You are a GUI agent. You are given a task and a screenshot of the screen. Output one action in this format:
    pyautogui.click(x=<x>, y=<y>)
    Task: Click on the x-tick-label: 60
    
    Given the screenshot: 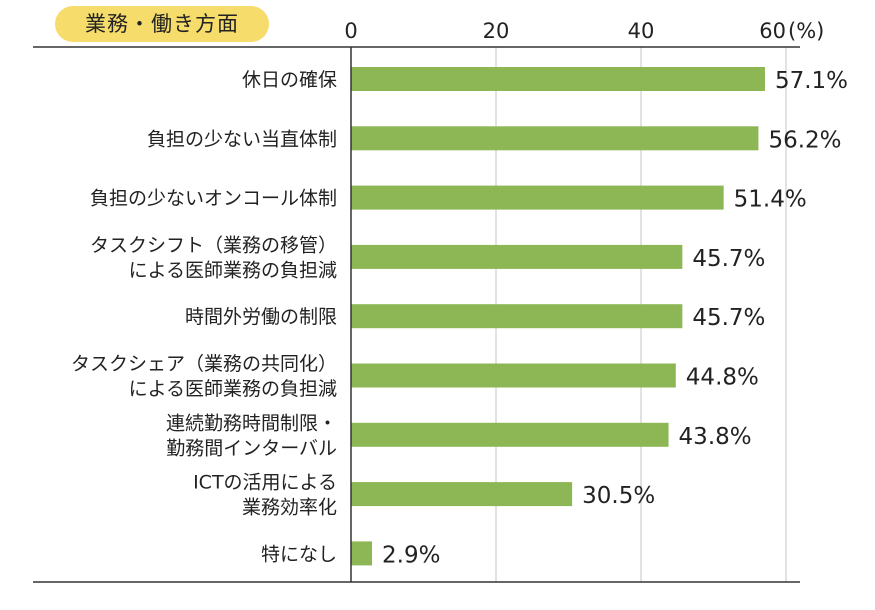 What is the action you would take?
    pyautogui.click(x=772, y=31)
    